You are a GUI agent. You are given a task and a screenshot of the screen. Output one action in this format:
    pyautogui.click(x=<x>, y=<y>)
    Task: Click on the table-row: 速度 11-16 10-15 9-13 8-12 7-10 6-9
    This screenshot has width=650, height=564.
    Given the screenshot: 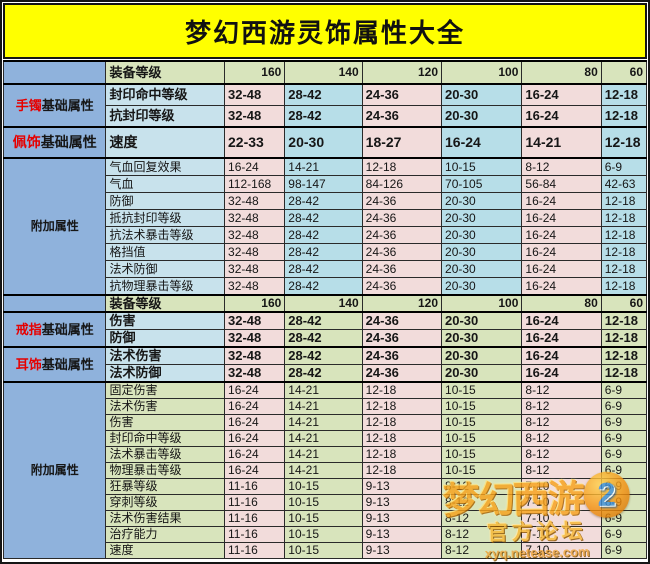 What is the action you would take?
    pyautogui.click(x=326, y=550)
    